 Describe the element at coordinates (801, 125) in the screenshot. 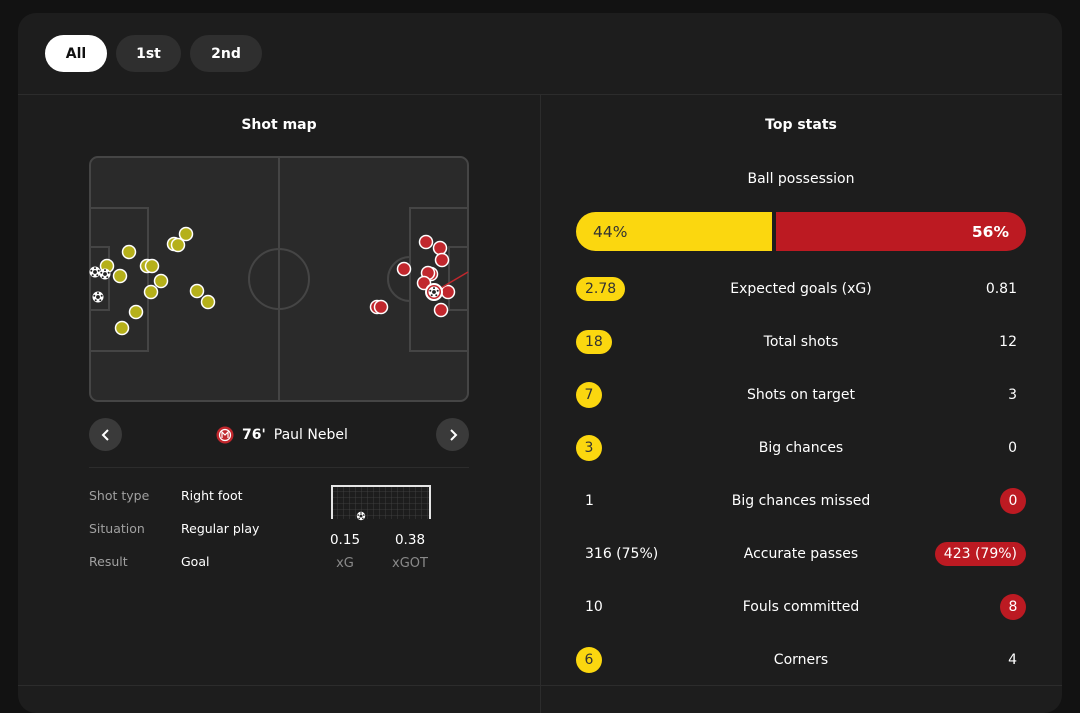

I see `top-stats-title: Top stats` at that location.